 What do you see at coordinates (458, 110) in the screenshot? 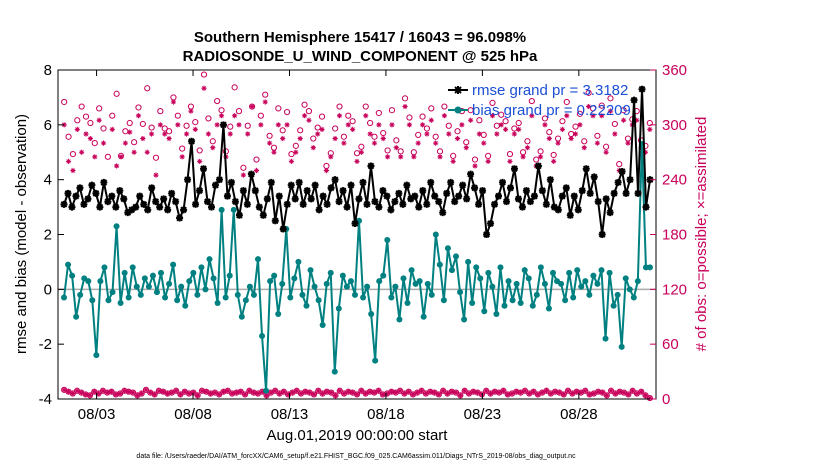
I see `legend-bias-marker` at bounding box center [458, 110].